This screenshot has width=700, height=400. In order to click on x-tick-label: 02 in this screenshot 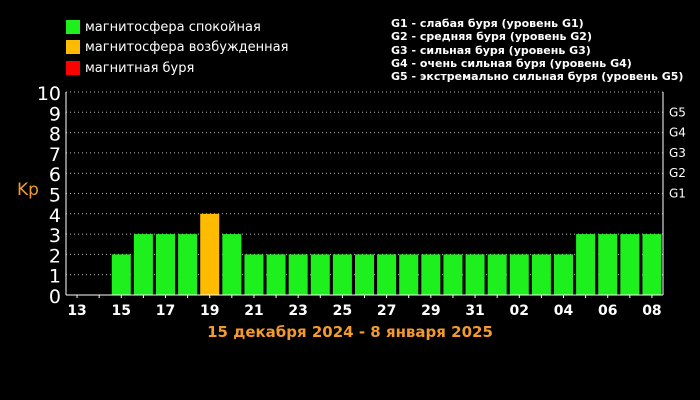, I will do `click(519, 311)`.